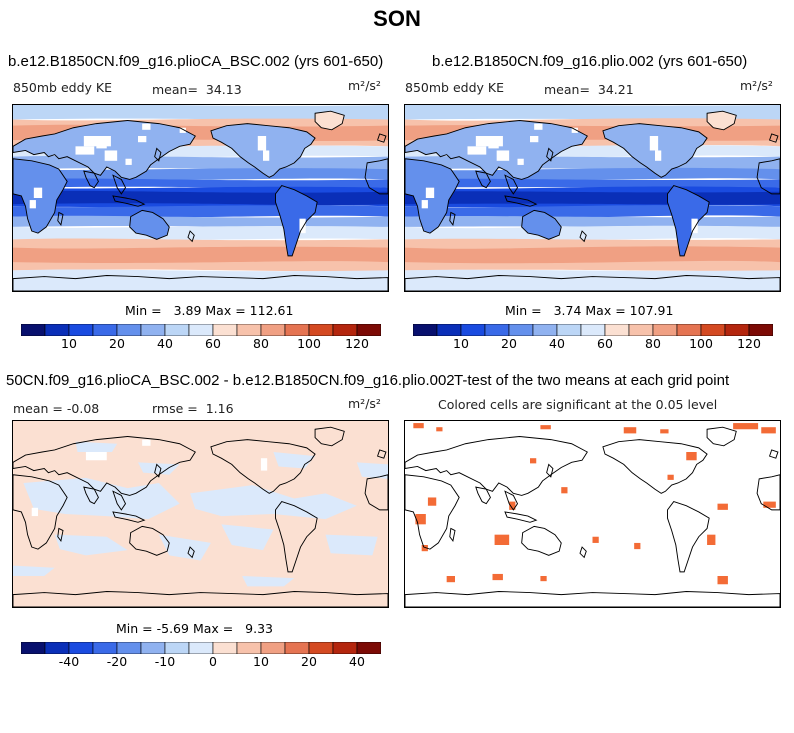 This screenshot has height=733, width=794. I want to click on panel-2-map, so click(592, 198).